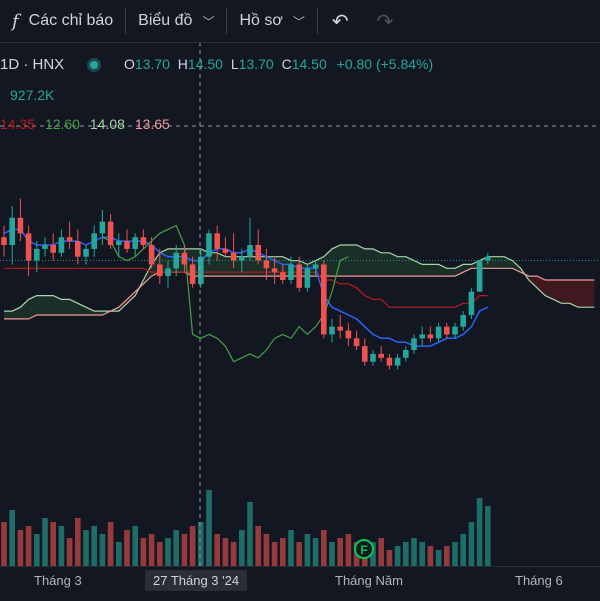  I want to click on event-marker-label: F, so click(363, 550).